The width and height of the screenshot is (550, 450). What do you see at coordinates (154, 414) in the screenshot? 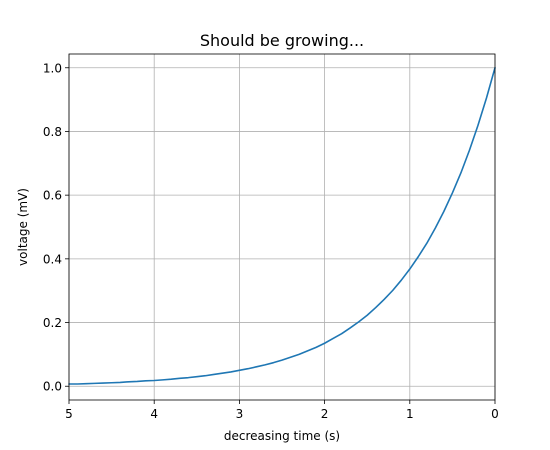
I see `x-tick-label: 4` at bounding box center [154, 414].